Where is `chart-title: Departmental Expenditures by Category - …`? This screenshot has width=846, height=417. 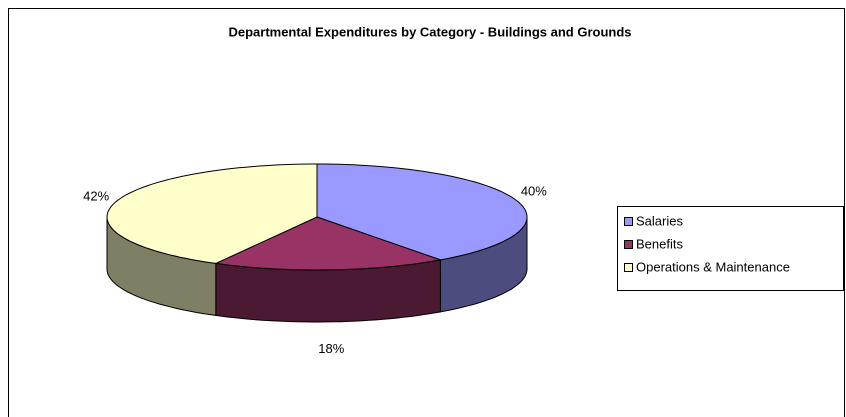 chart-title: Departmental Expenditures by Category - … is located at coordinates (429, 31).